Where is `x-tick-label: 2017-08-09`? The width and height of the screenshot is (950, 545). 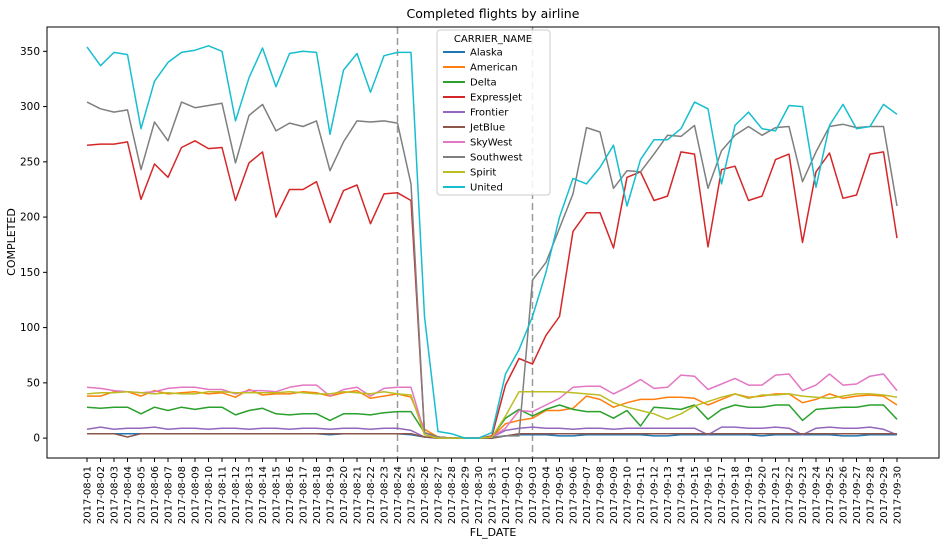 x-tick-label: 2017-08-09 is located at coordinates (196, 495).